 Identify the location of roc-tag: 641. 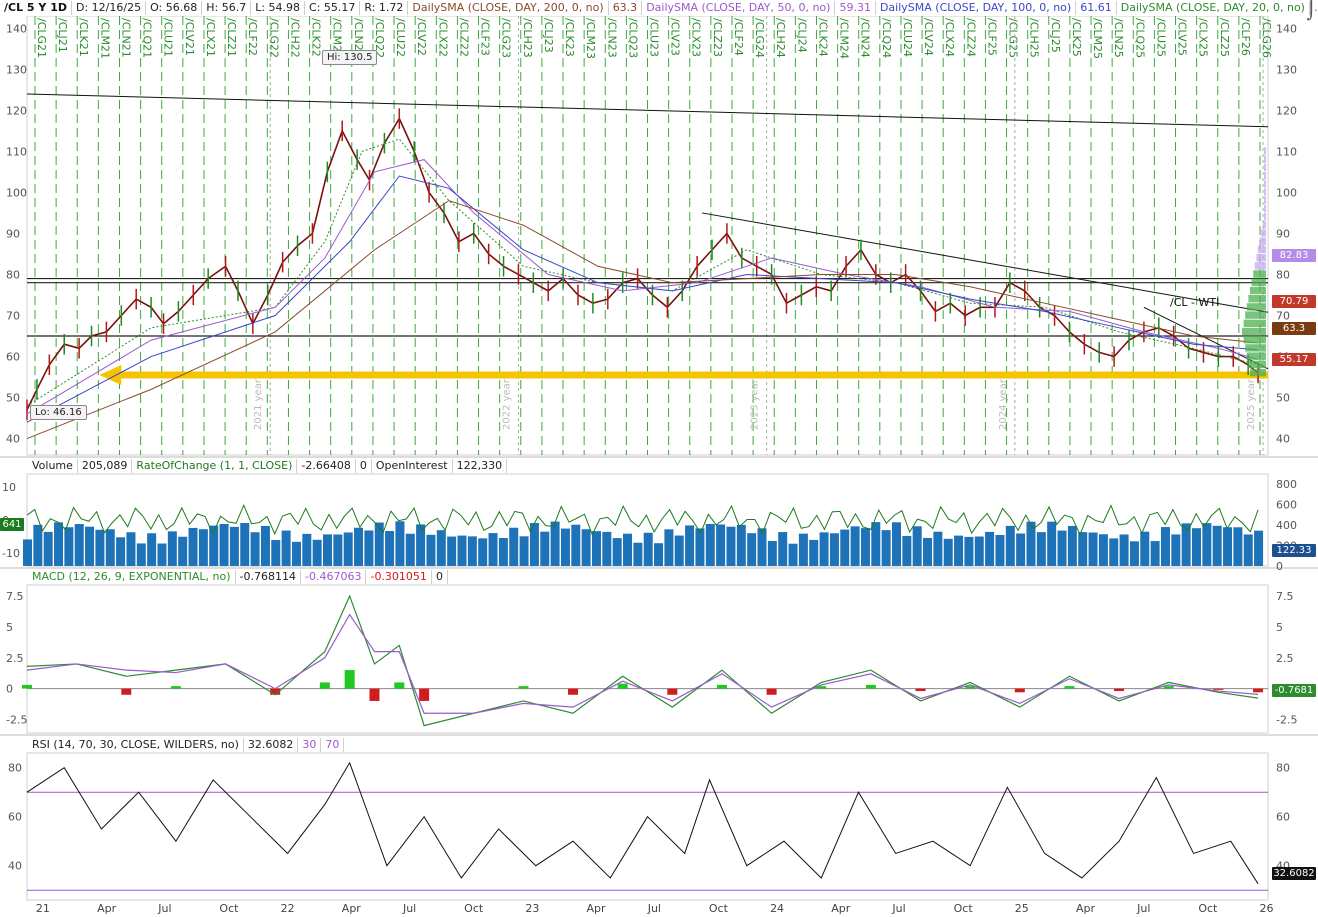
(12, 524).